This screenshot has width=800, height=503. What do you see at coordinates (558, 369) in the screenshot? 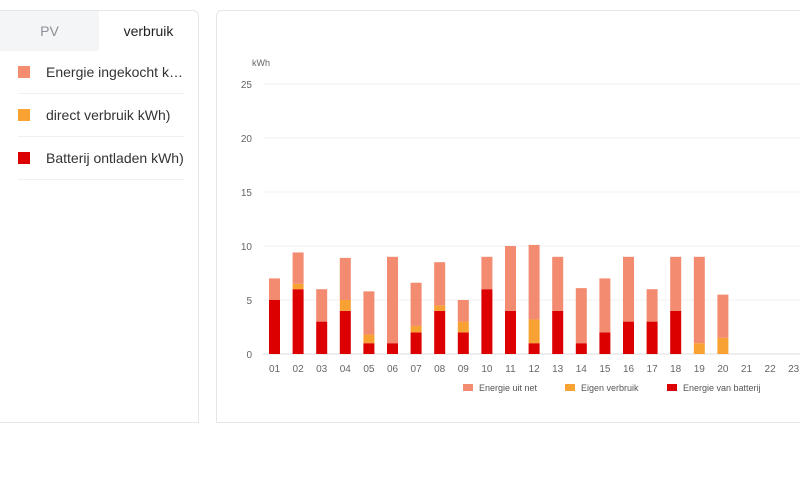
I see `x-tick-label: 13` at bounding box center [558, 369].